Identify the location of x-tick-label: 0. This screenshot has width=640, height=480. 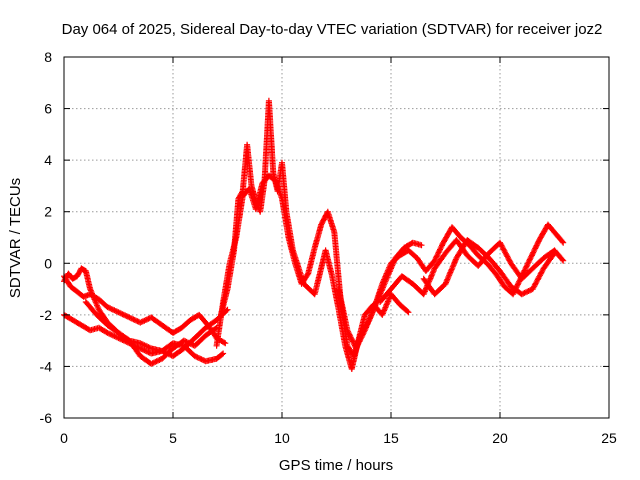
(64, 438).